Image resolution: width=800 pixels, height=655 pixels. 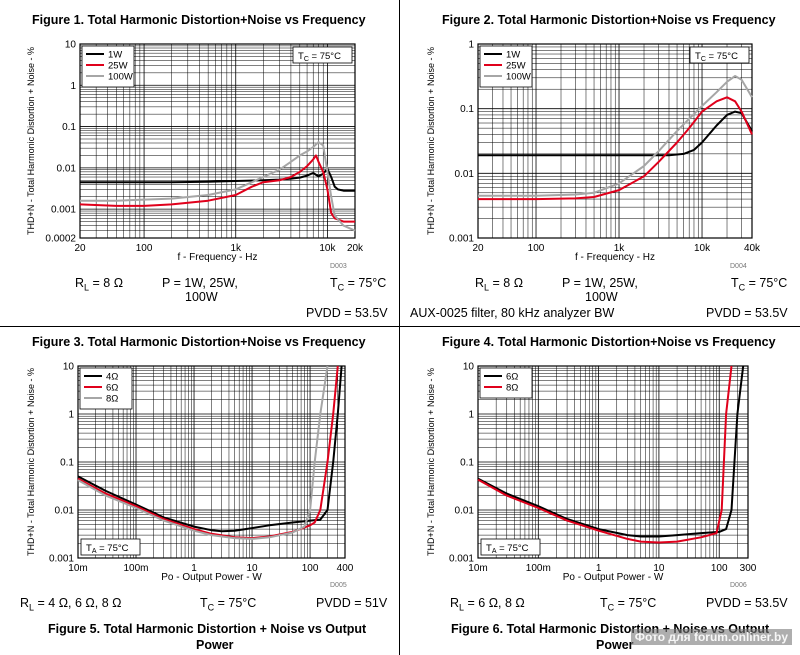 I want to click on x-tick-label: 20k, so click(x=355, y=248).